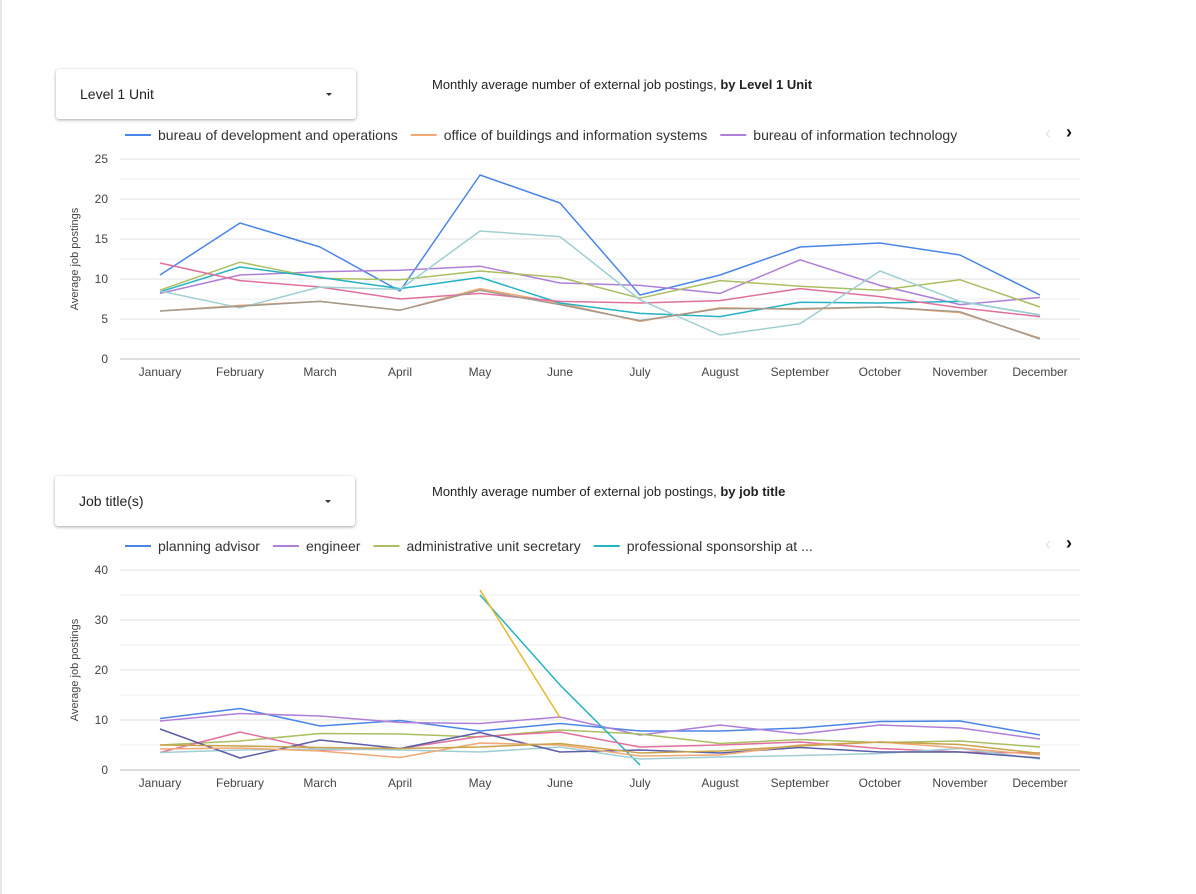 The image size is (1196, 894). I want to click on legend-item: bureau of information technology, so click(855, 135).